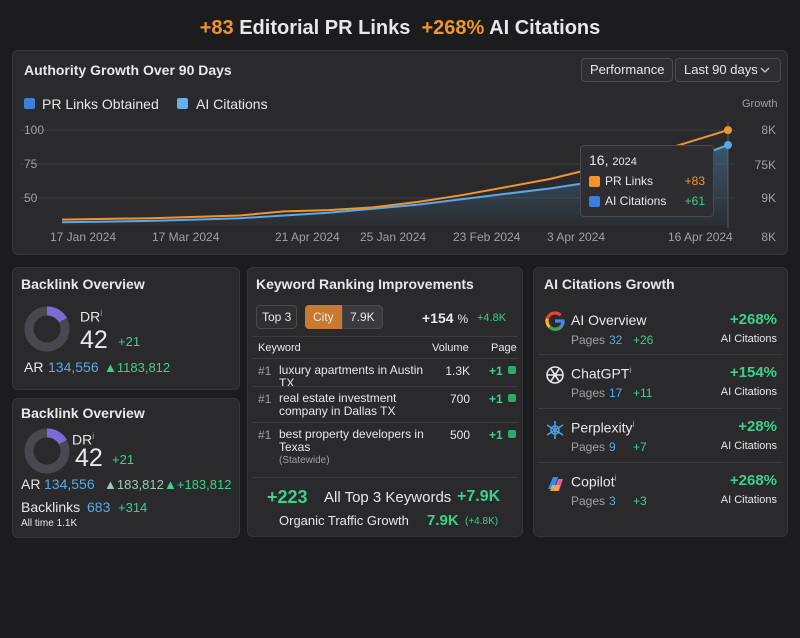 The image size is (800, 638). I want to click on column-header: Volume, so click(450, 348).